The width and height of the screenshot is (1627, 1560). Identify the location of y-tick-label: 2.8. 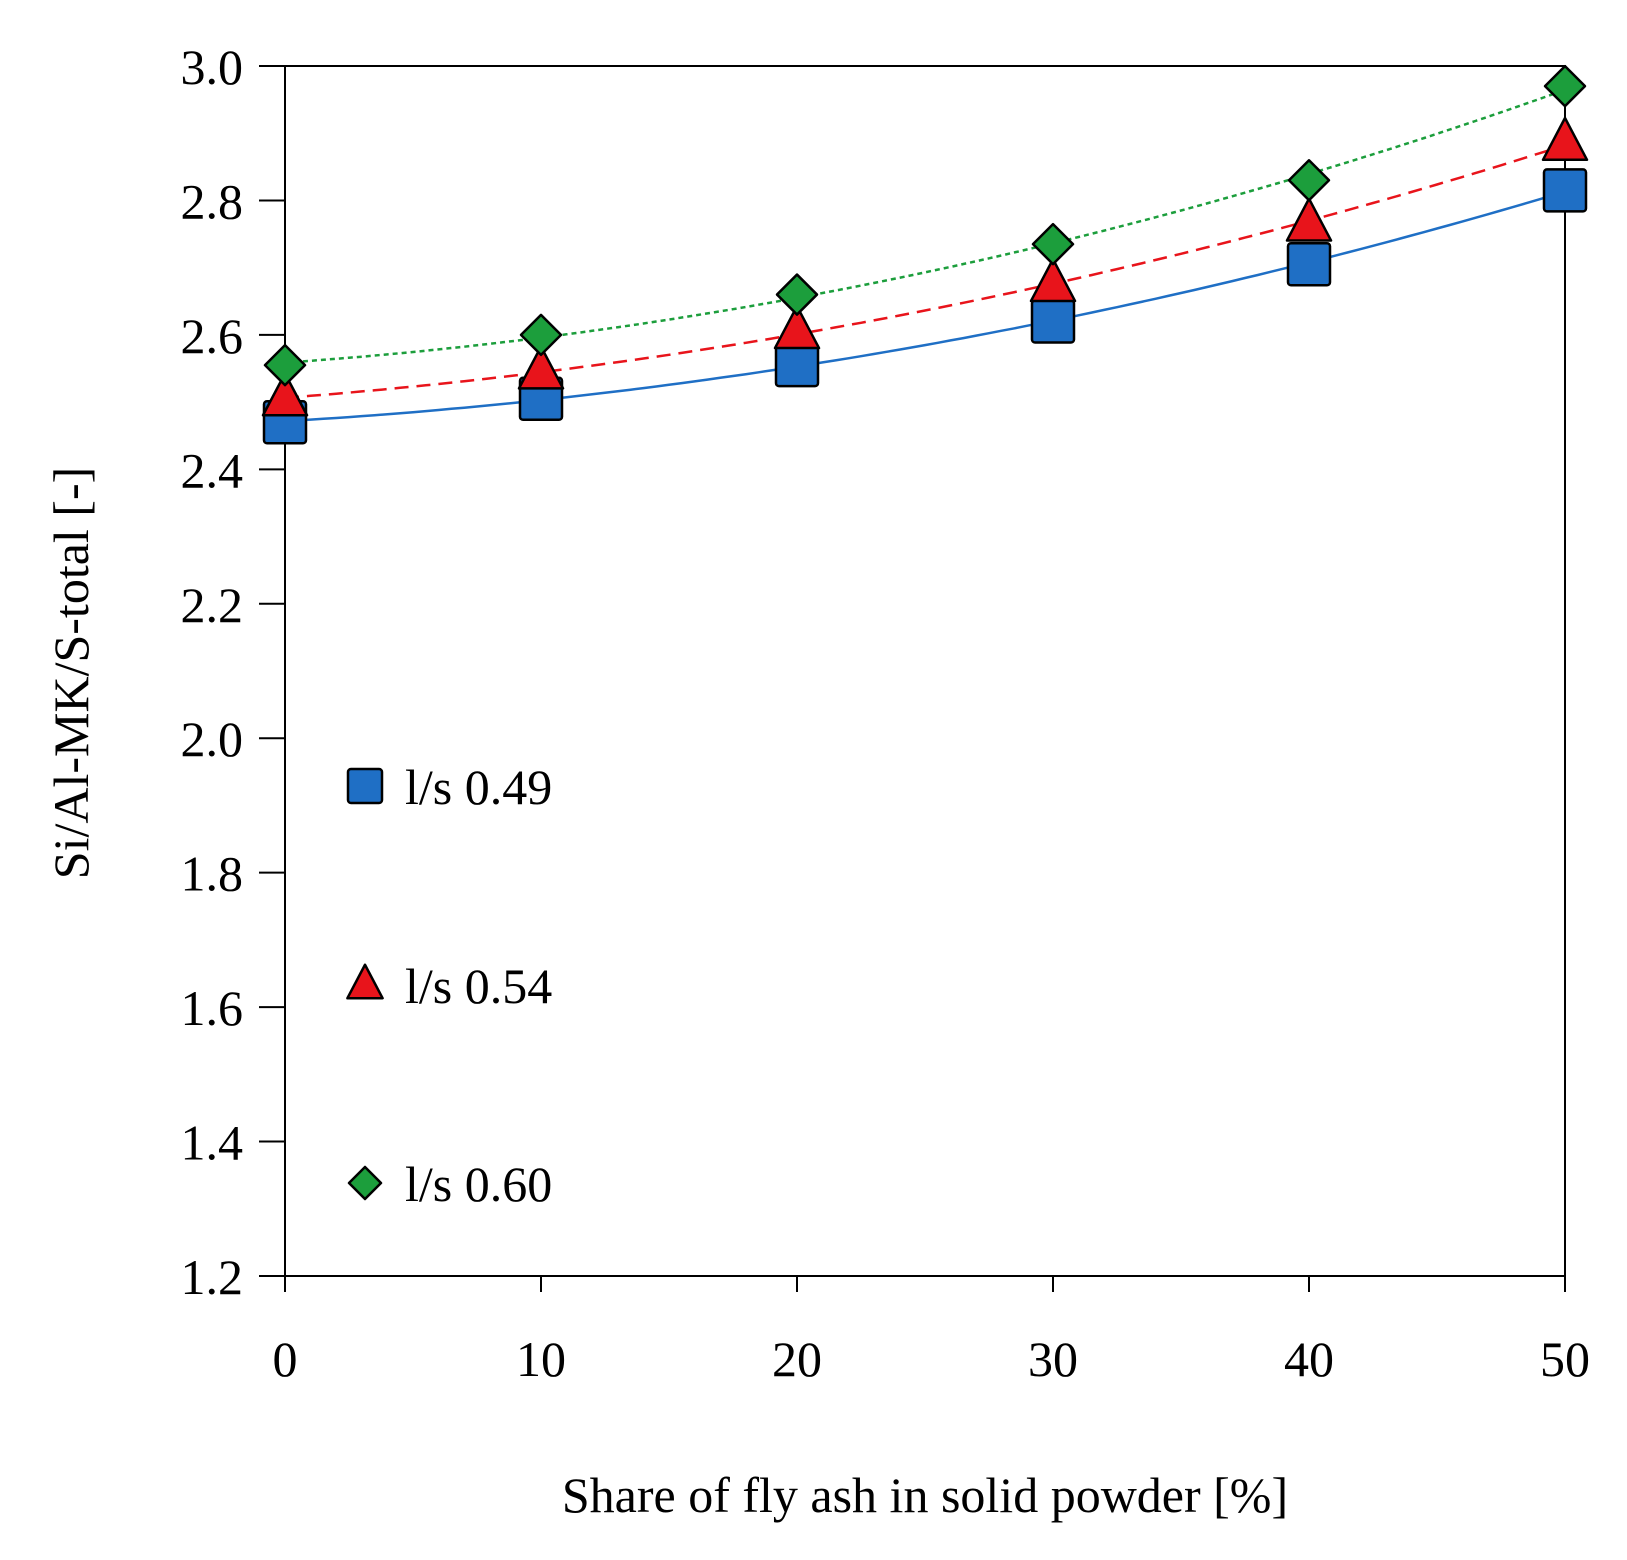
(212, 201).